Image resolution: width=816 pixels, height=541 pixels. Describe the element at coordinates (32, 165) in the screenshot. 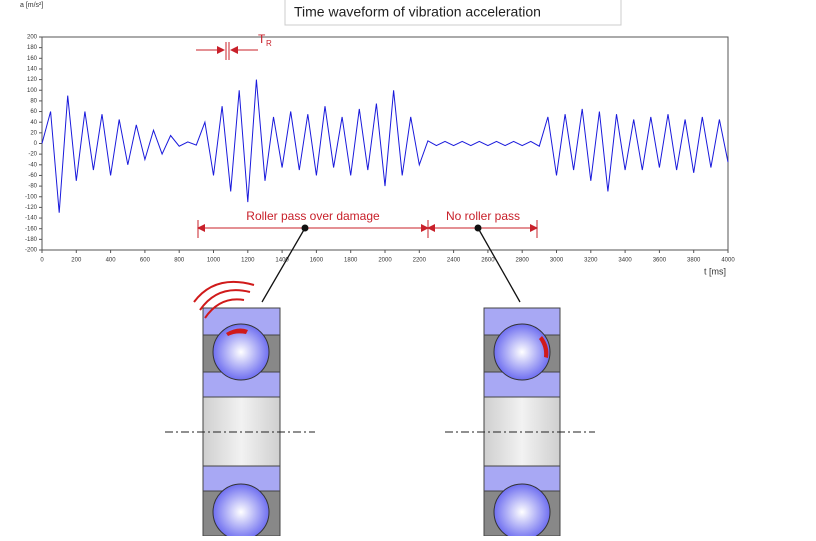

I see `y-tick-label: -40` at that location.